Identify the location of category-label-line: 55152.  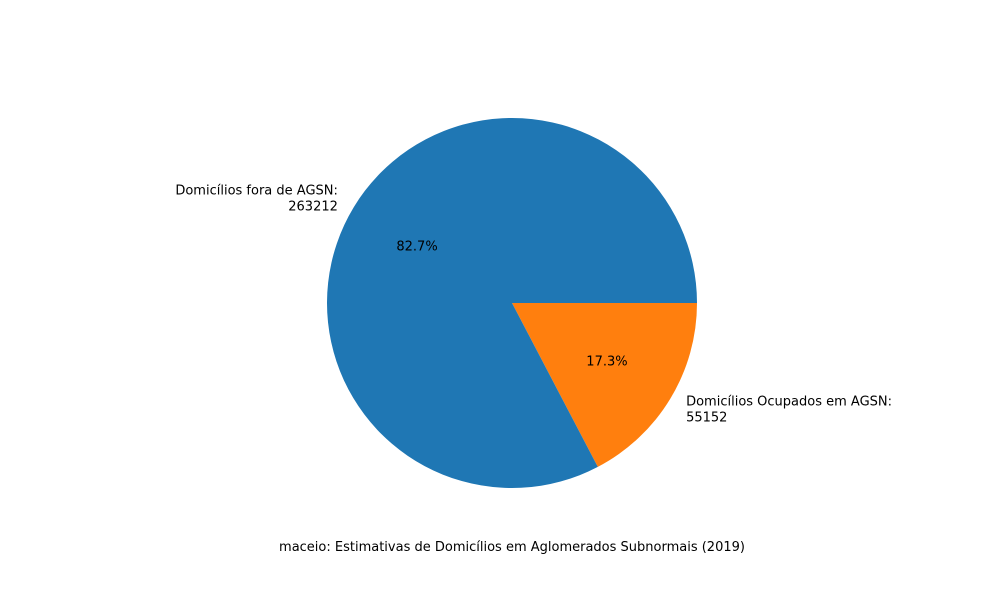
(706, 417).